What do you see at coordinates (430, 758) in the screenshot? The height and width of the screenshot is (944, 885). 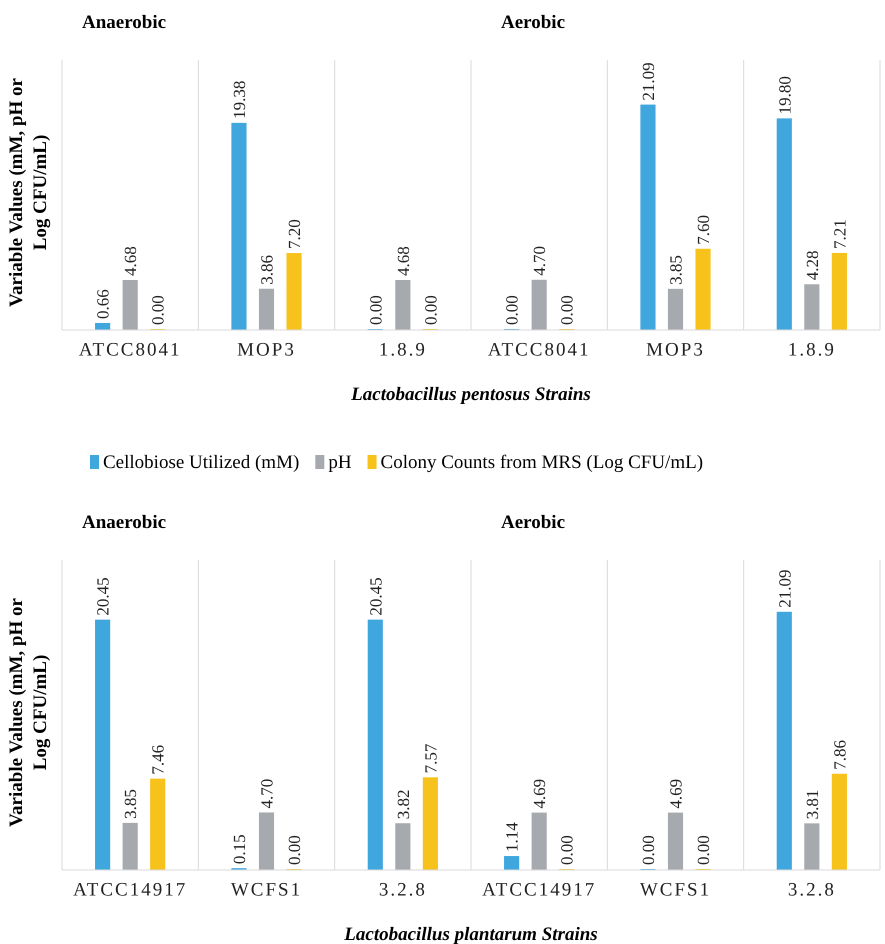 I see `data-label: 7.57` at bounding box center [430, 758].